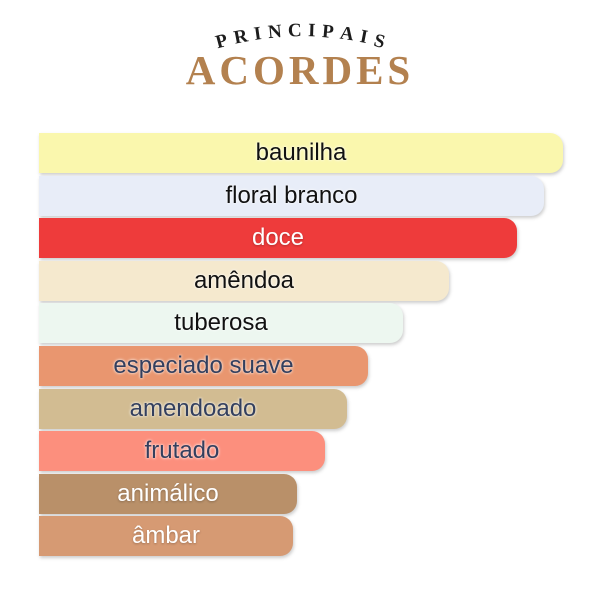 This screenshot has width=600, height=600. Describe the element at coordinates (274, 32) in the screenshot. I see `eyebrow-letter: N` at that location.